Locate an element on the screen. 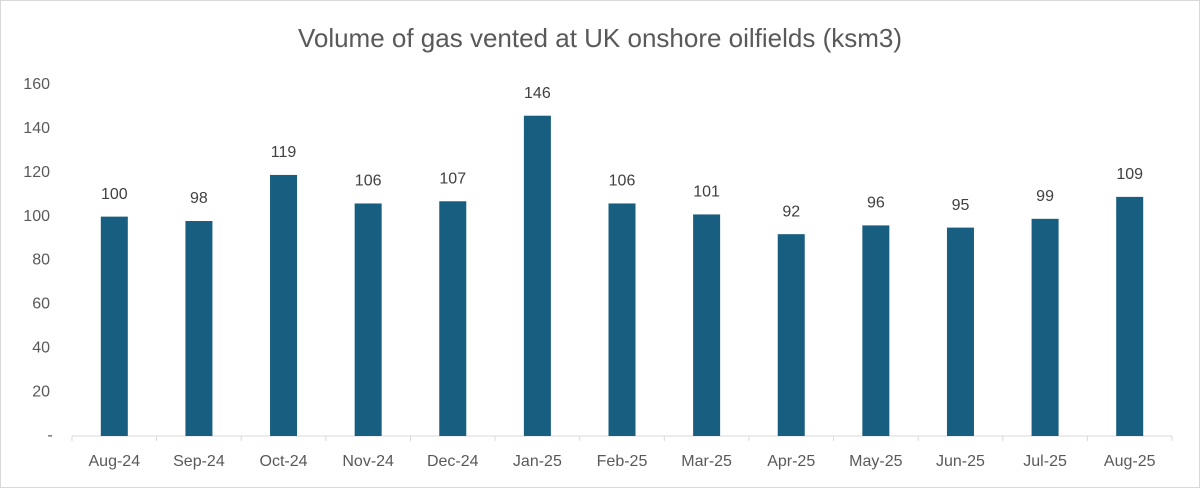 The image size is (1200, 488). y-tick-label: 60 is located at coordinates (41, 304).